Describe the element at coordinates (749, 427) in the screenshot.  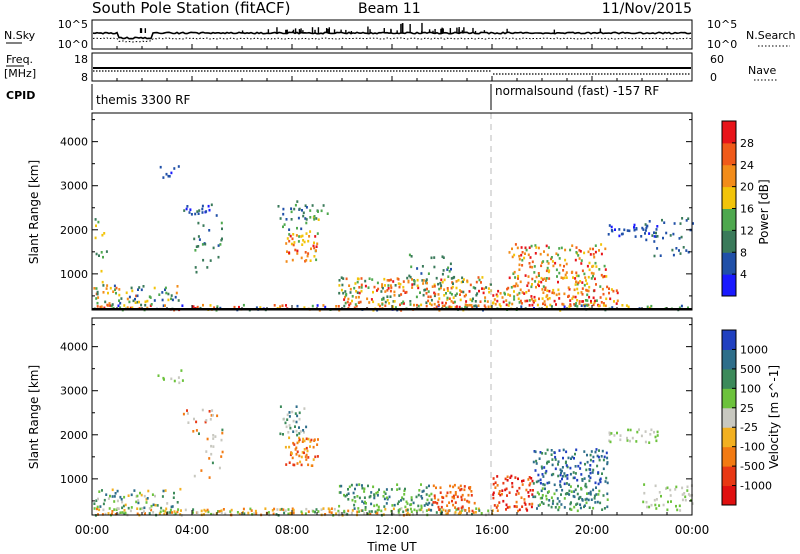
I see `colorbar-tick-label: -25` at that location.